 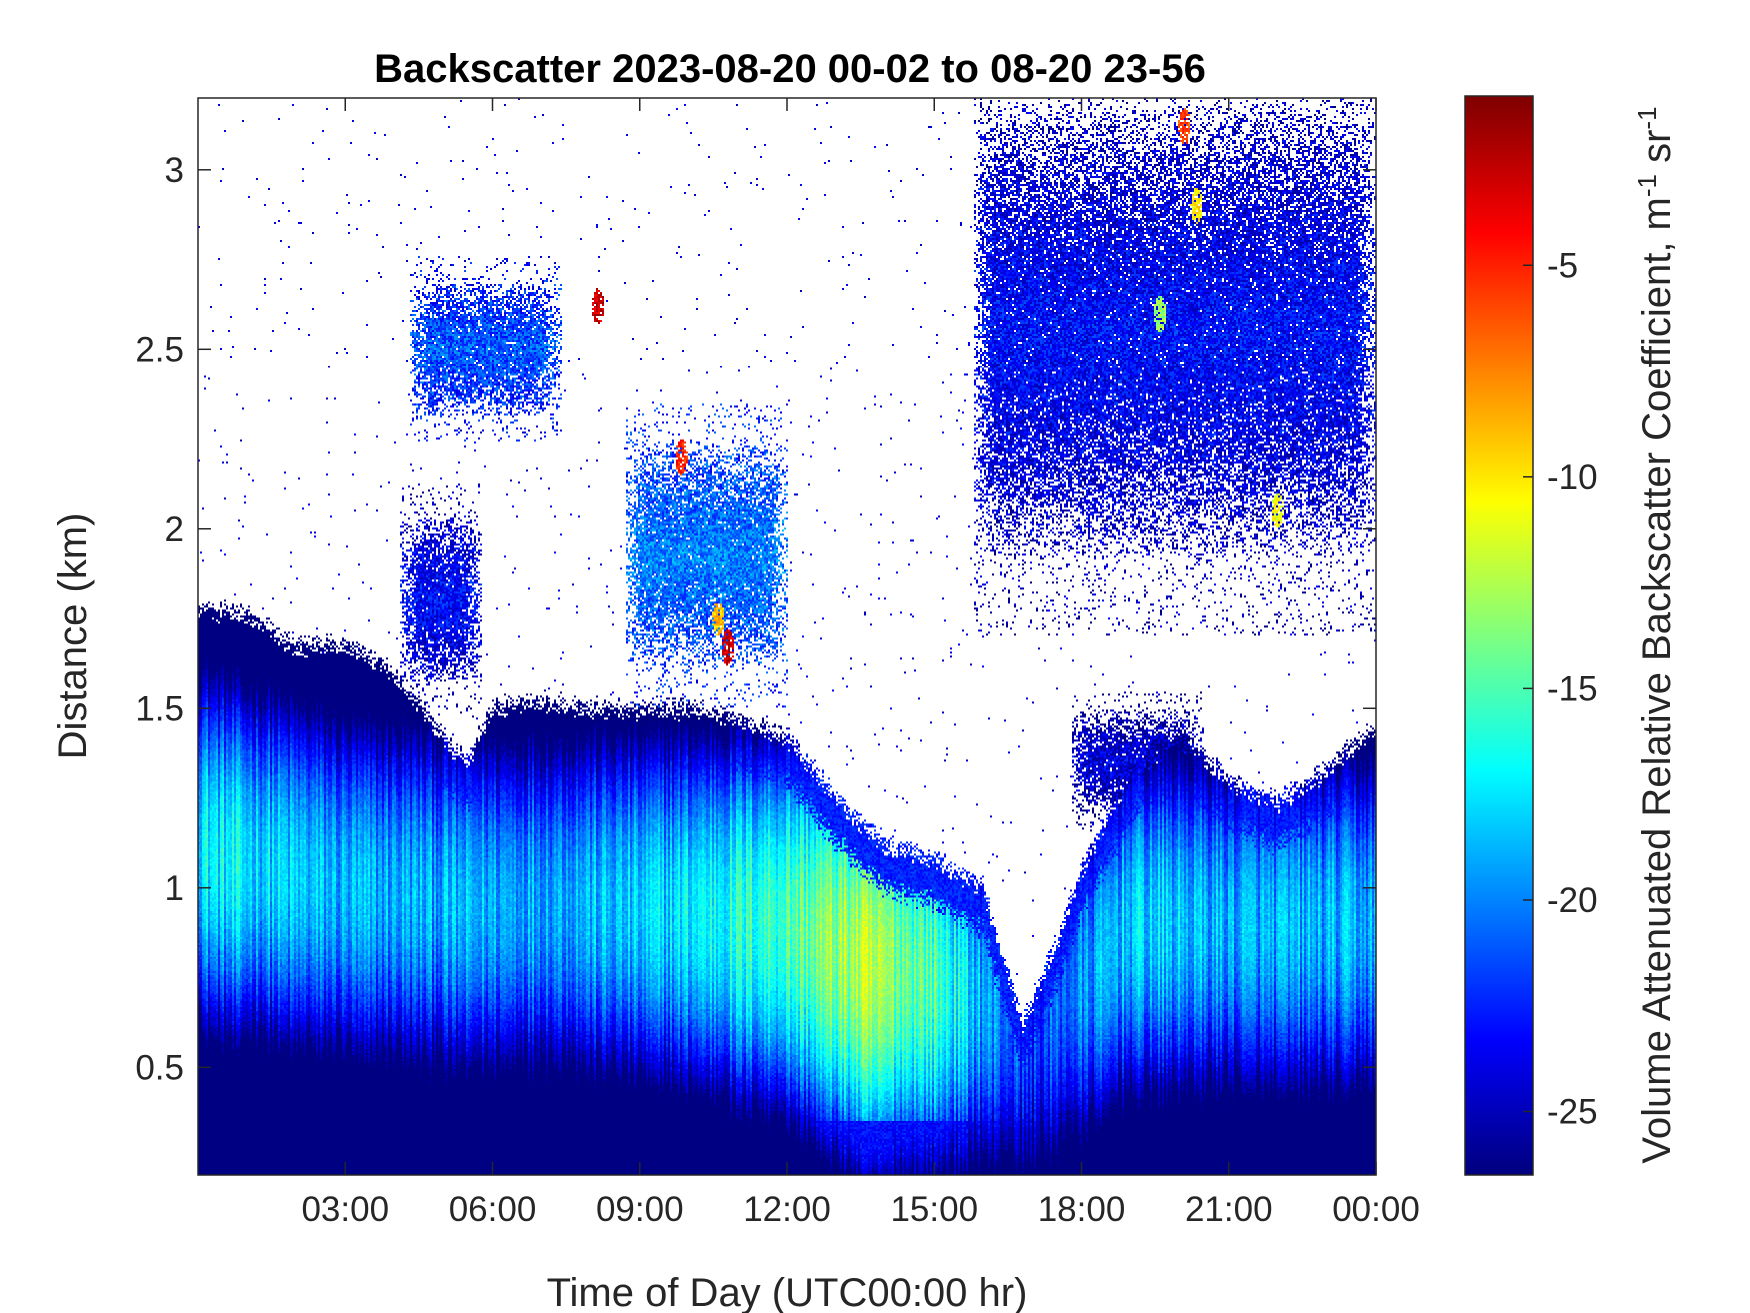 I want to click on y-tick-label: 1, so click(x=174, y=888).